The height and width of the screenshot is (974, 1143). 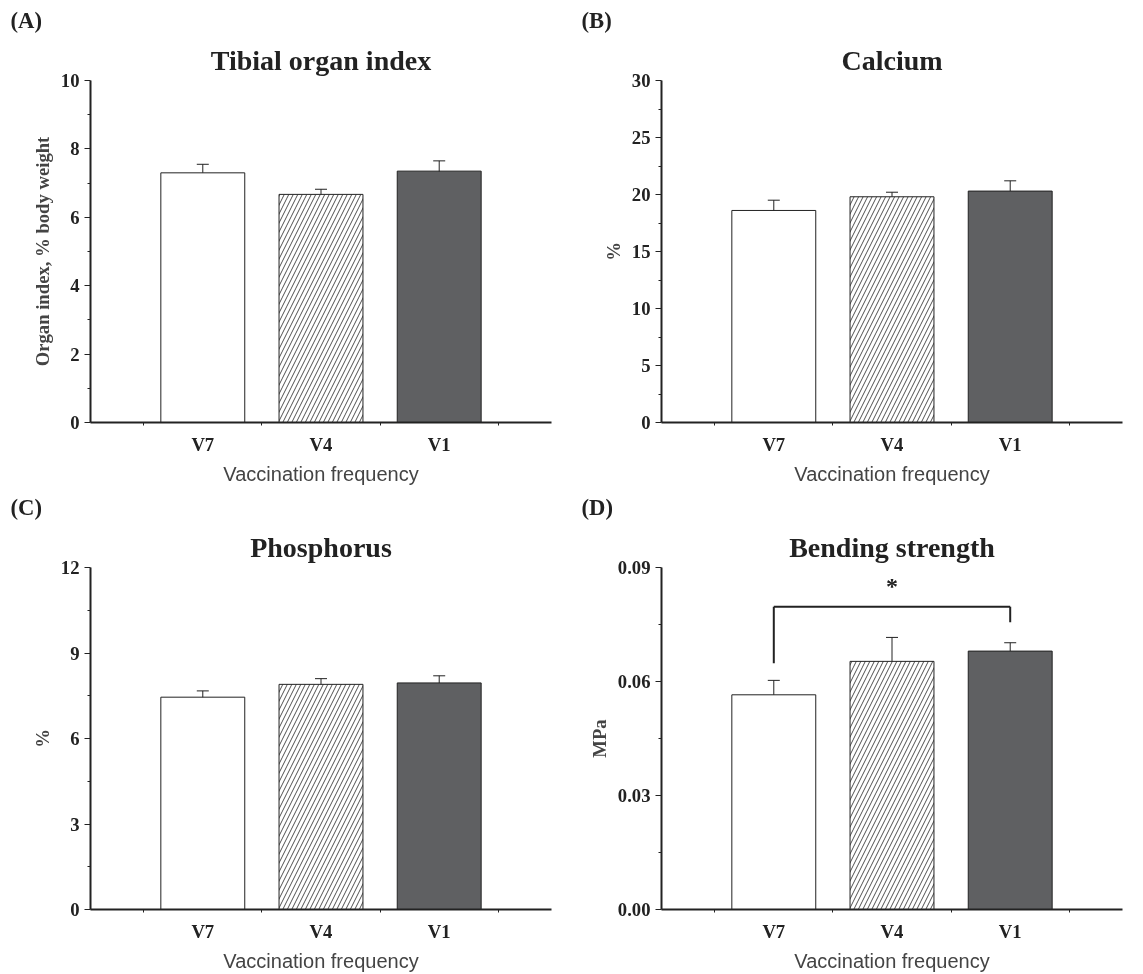 I want to click on text: (C), so click(x=26, y=507).